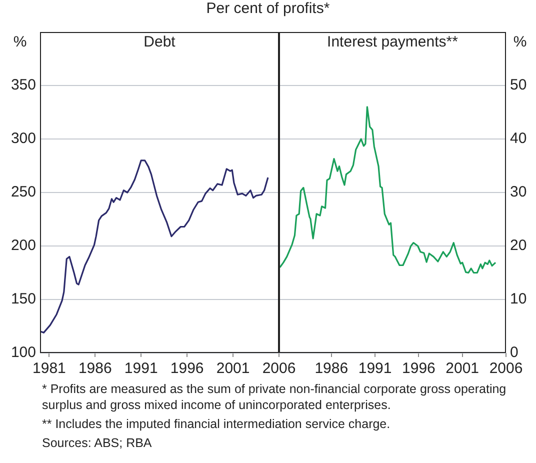 This screenshot has height=463, width=536. What do you see at coordinates (275, 397) in the screenshot?
I see `text: * Profits are measured as the sum of private non-financial corporate gross operating surplus and gross mixed income of unincorporated enterprises.` at bounding box center [275, 397].